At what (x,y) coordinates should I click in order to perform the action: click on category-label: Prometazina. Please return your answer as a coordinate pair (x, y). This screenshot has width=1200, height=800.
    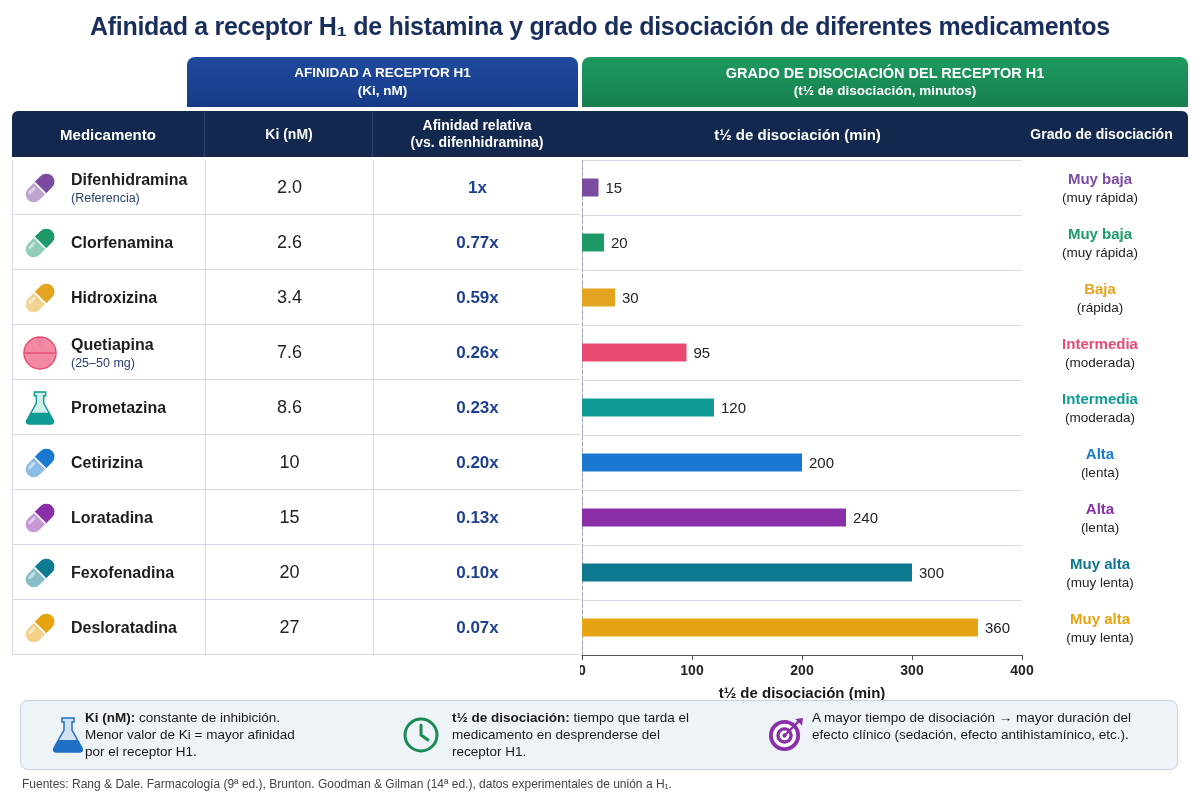
    Looking at the image, I should click on (119, 407).